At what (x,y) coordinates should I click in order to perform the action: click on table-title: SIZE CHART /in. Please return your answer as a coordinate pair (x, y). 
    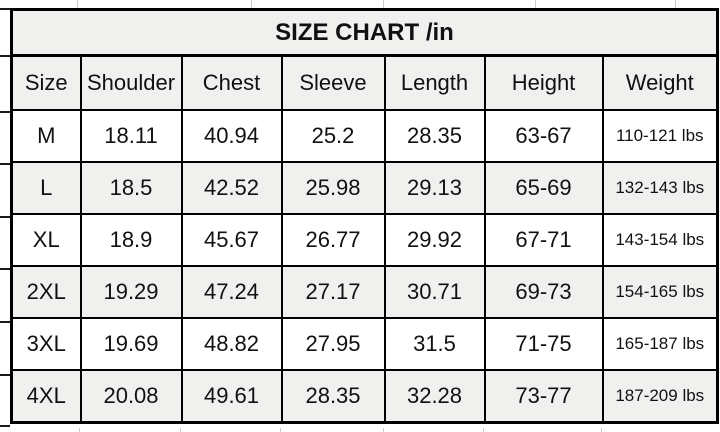
    Looking at the image, I should click on (364, 32).